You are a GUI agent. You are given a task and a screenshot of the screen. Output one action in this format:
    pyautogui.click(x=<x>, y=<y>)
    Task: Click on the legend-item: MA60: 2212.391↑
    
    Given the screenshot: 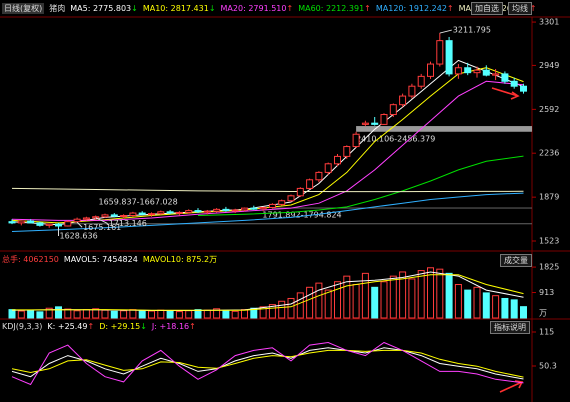 What is the action you would take?
    pyautogui.click(x=334, y=8)
    